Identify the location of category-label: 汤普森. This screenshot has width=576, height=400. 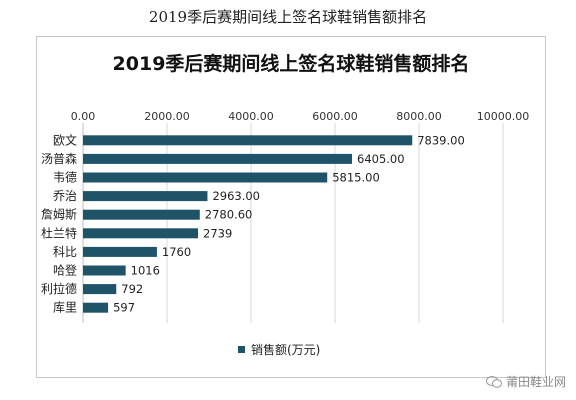
(59, 158).